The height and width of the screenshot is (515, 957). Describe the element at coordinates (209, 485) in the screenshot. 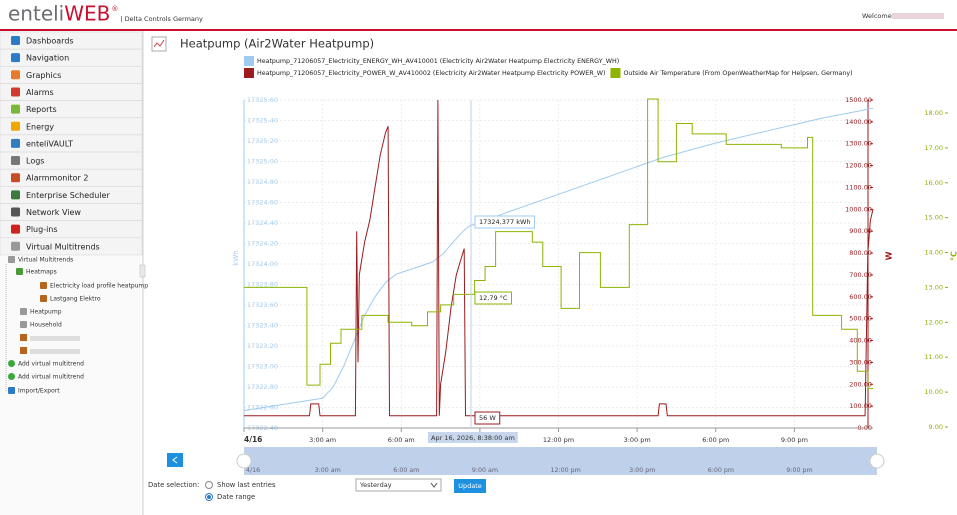

I see `radio` at that location.